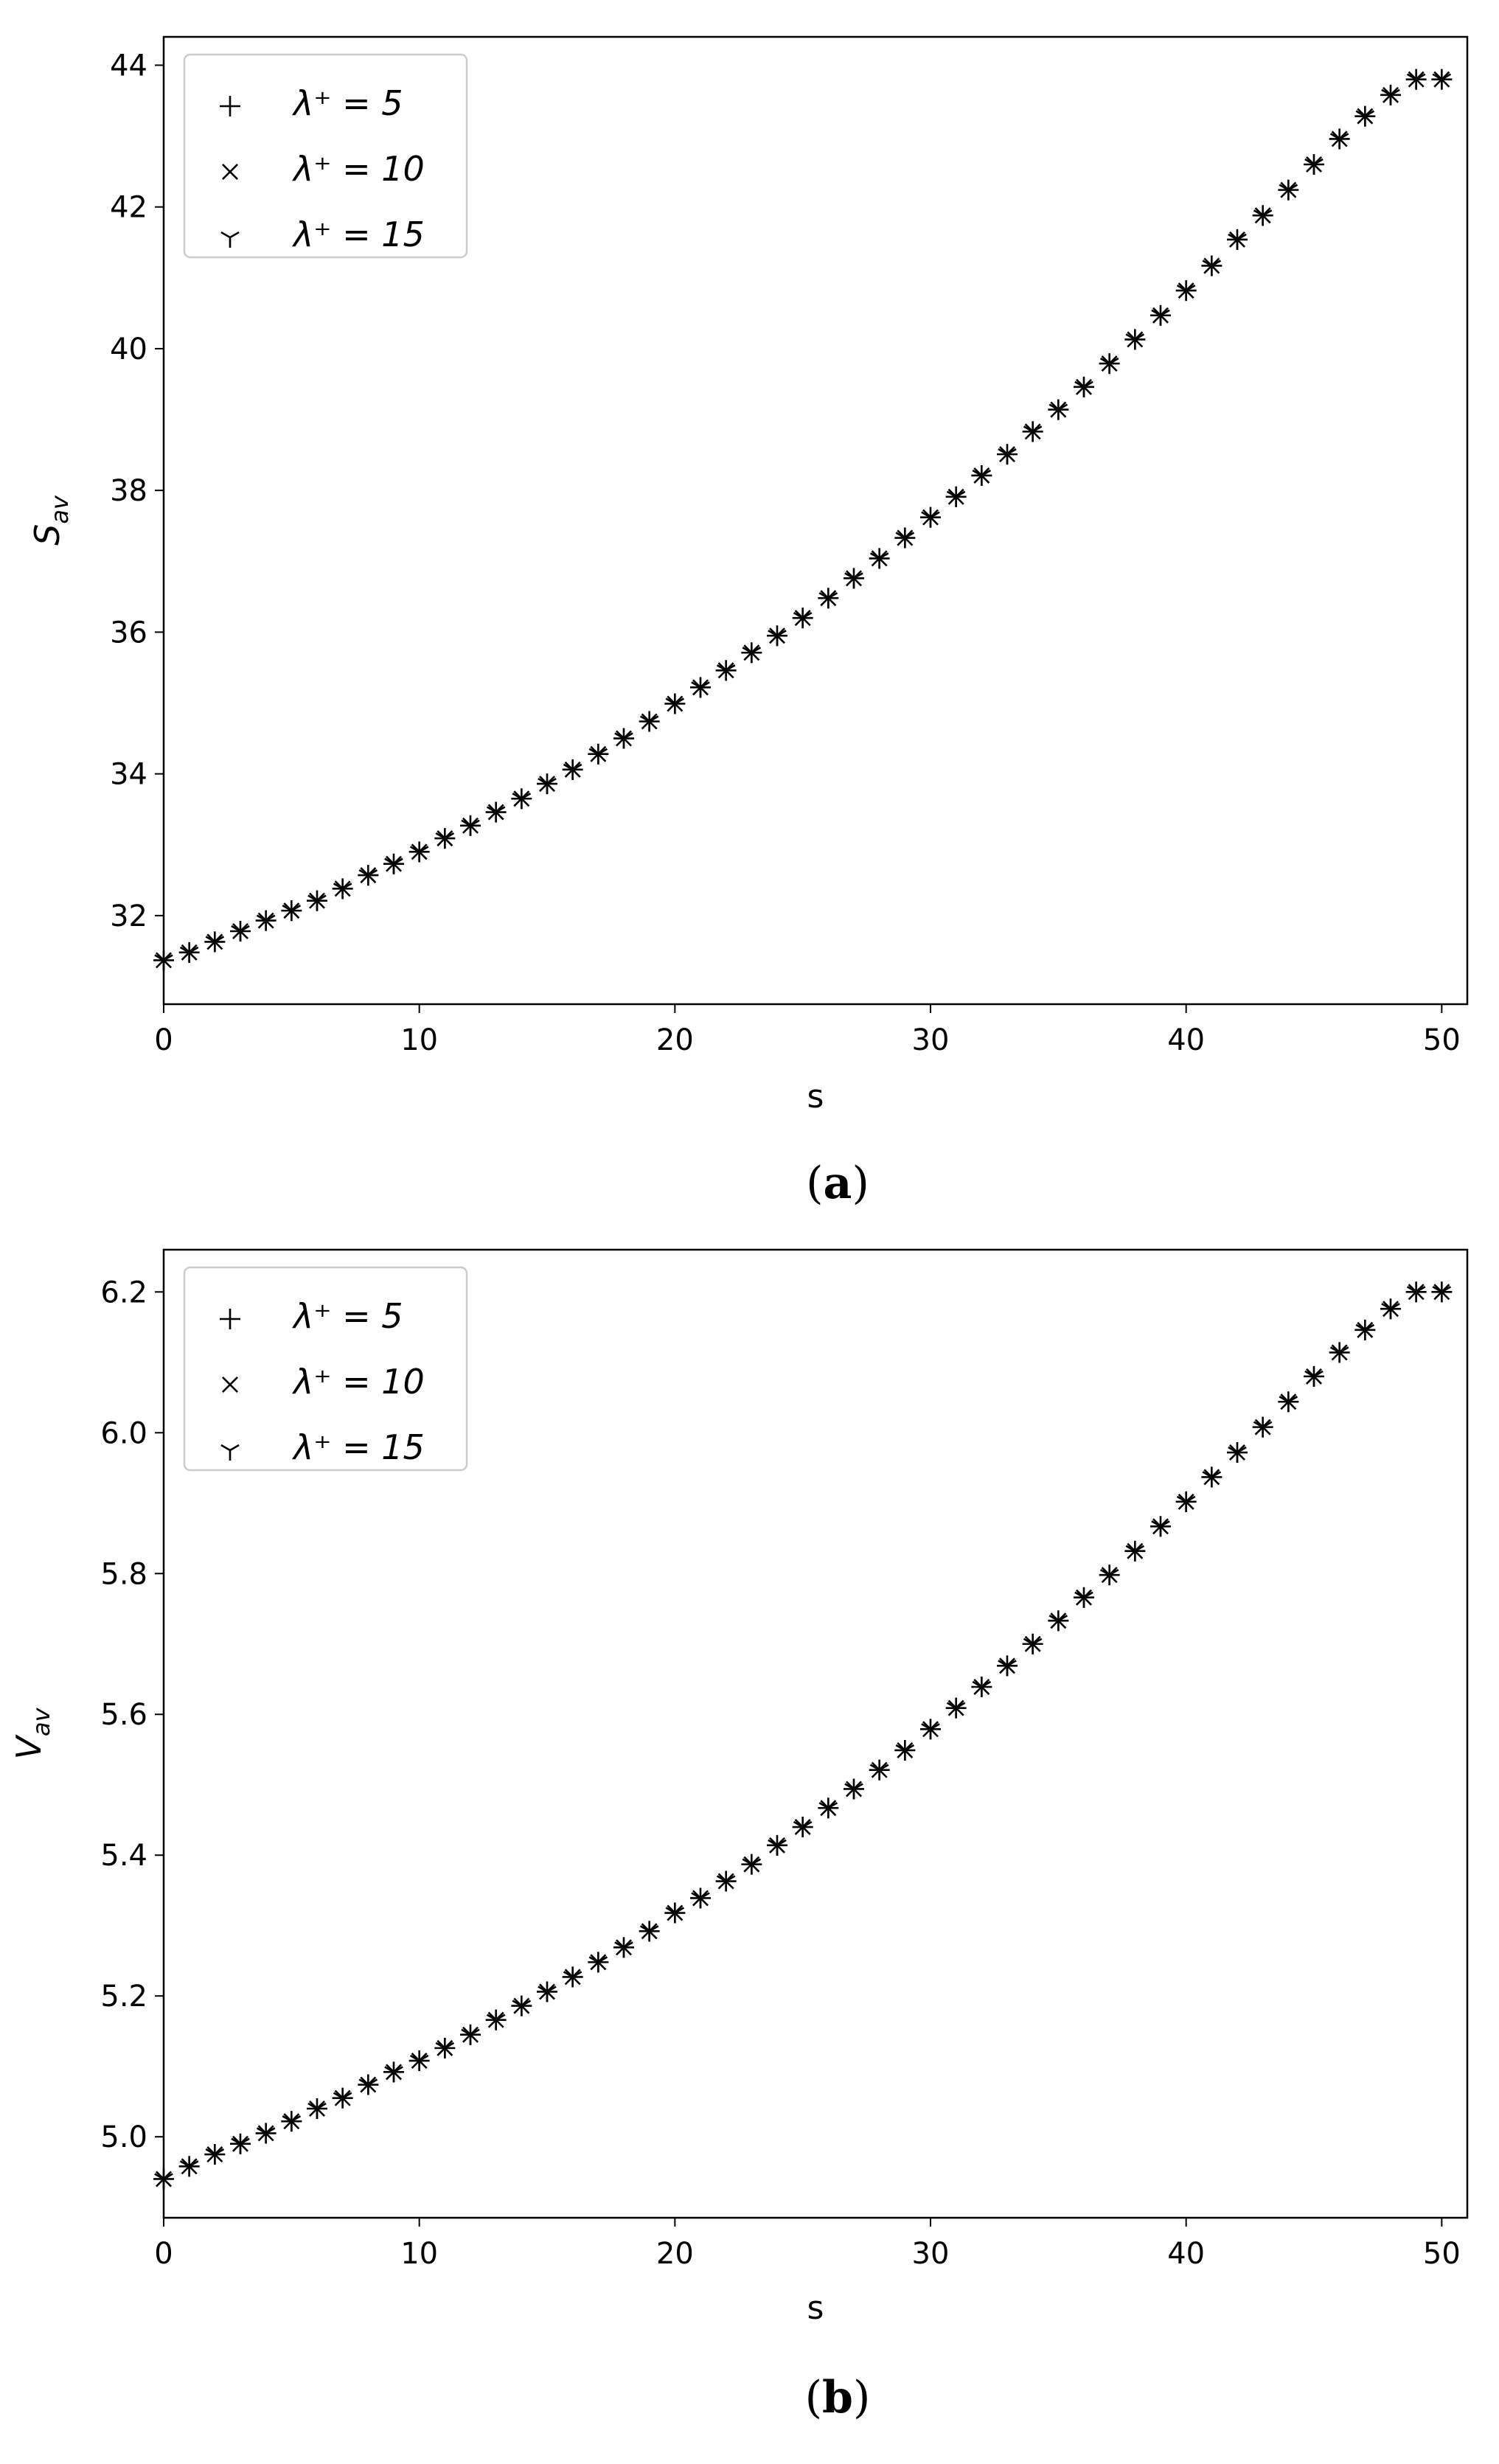 Image resolution: width=1499 pixels, height=2464 pixels. I want to click on y-tick-label: 6.0, so click(123, 1433).